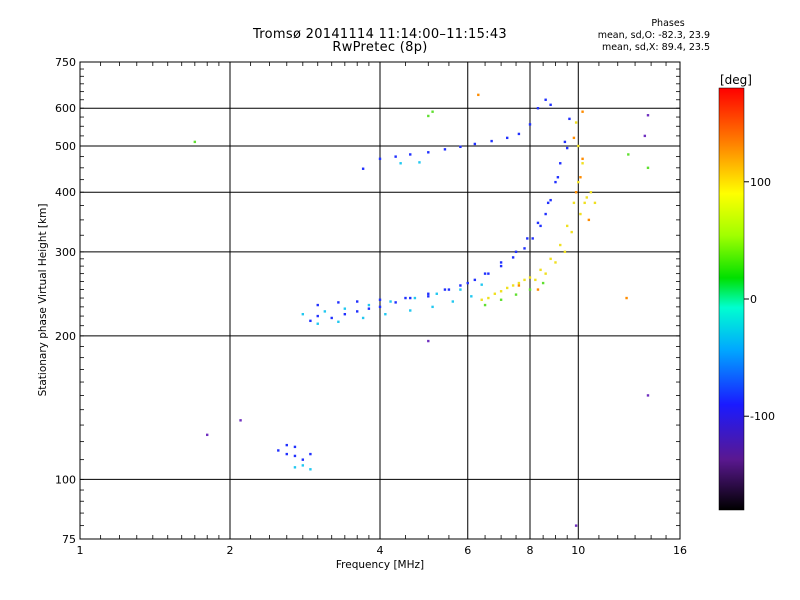 This screenshot has height=600, width=800. I want to click on y-tick-label: 600, so click(65, 108).